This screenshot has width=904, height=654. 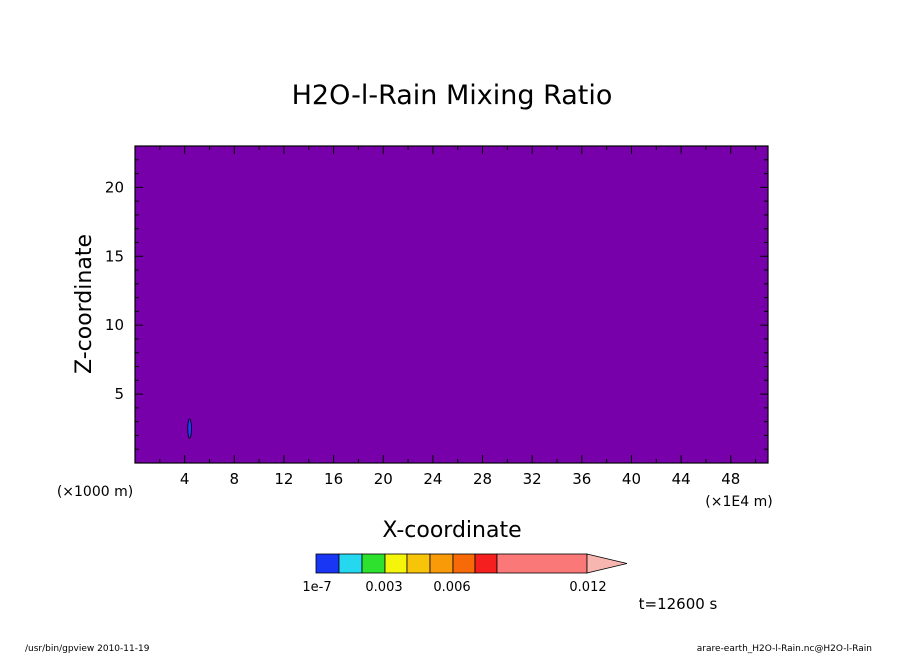 I want to click on x-unit-label: (×1E4 m), so click(x=738, y=502).